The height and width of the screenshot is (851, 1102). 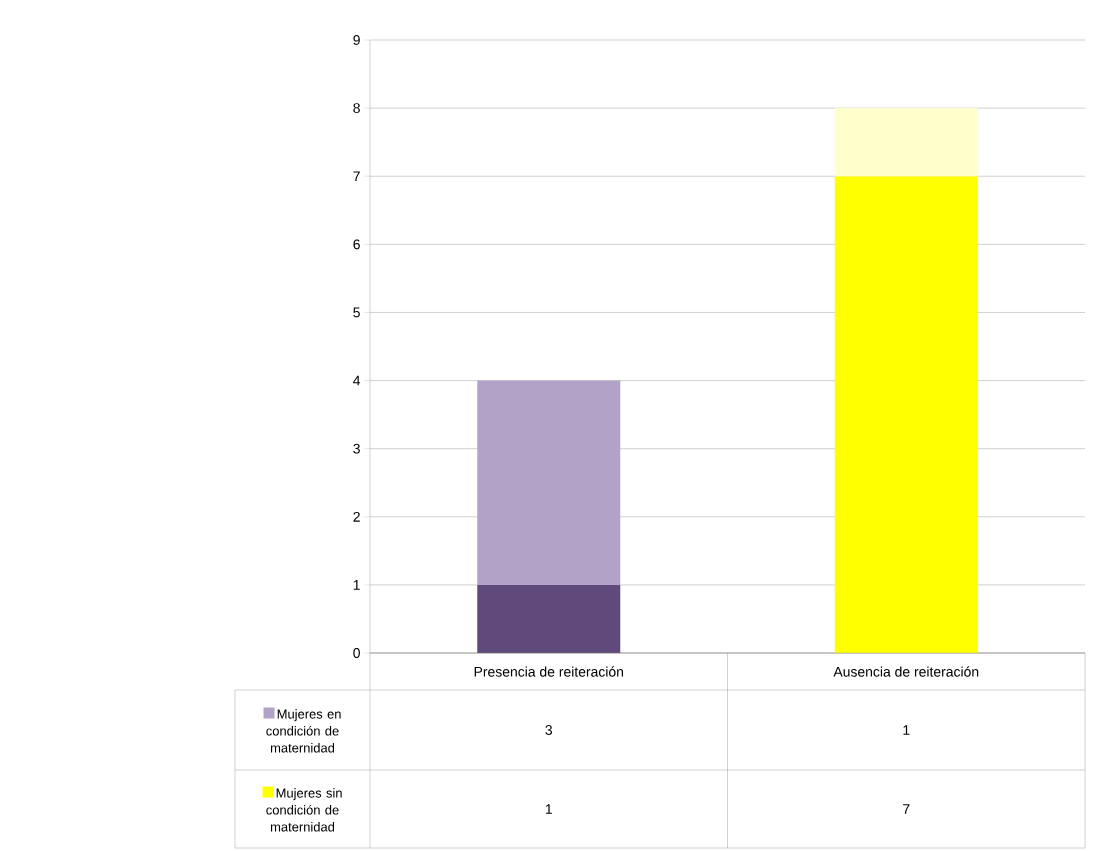 I want to click on y-tick-label: 9, so click(x=356, y=40).